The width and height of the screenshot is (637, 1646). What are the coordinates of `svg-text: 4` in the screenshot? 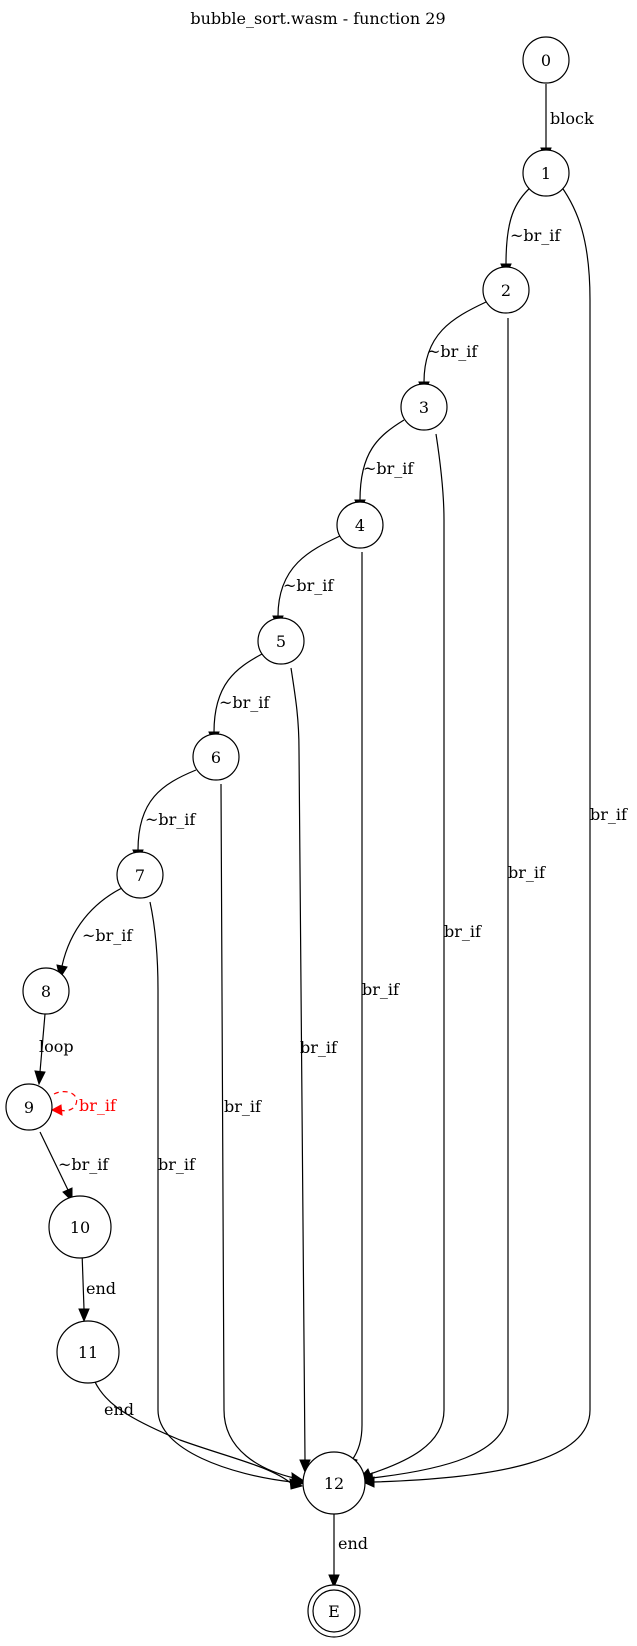 It's located at (360, 525).